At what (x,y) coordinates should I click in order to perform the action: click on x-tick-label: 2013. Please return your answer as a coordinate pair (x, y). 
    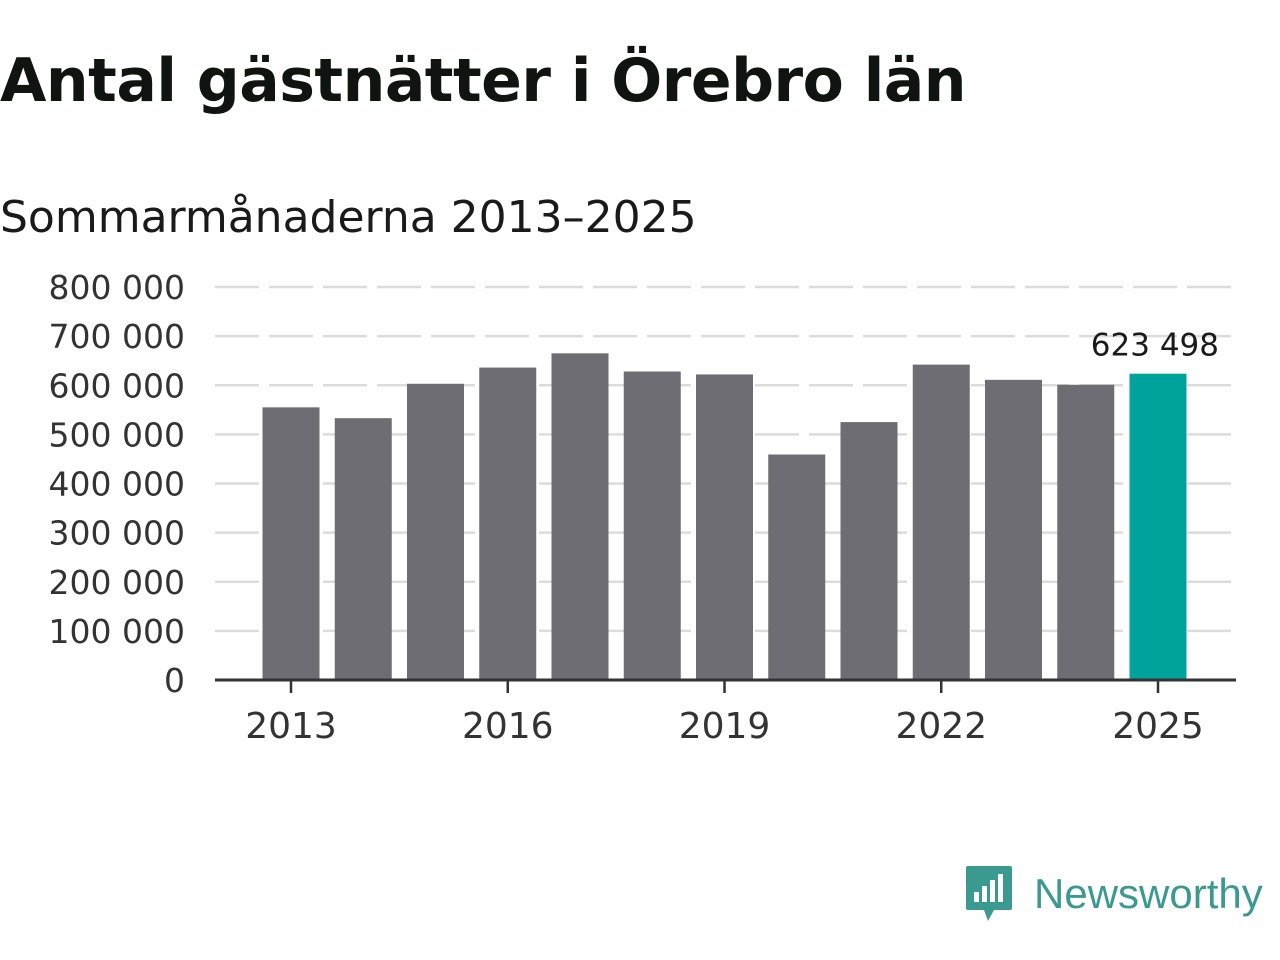
    Looking at the image, I should click on (291, 726).